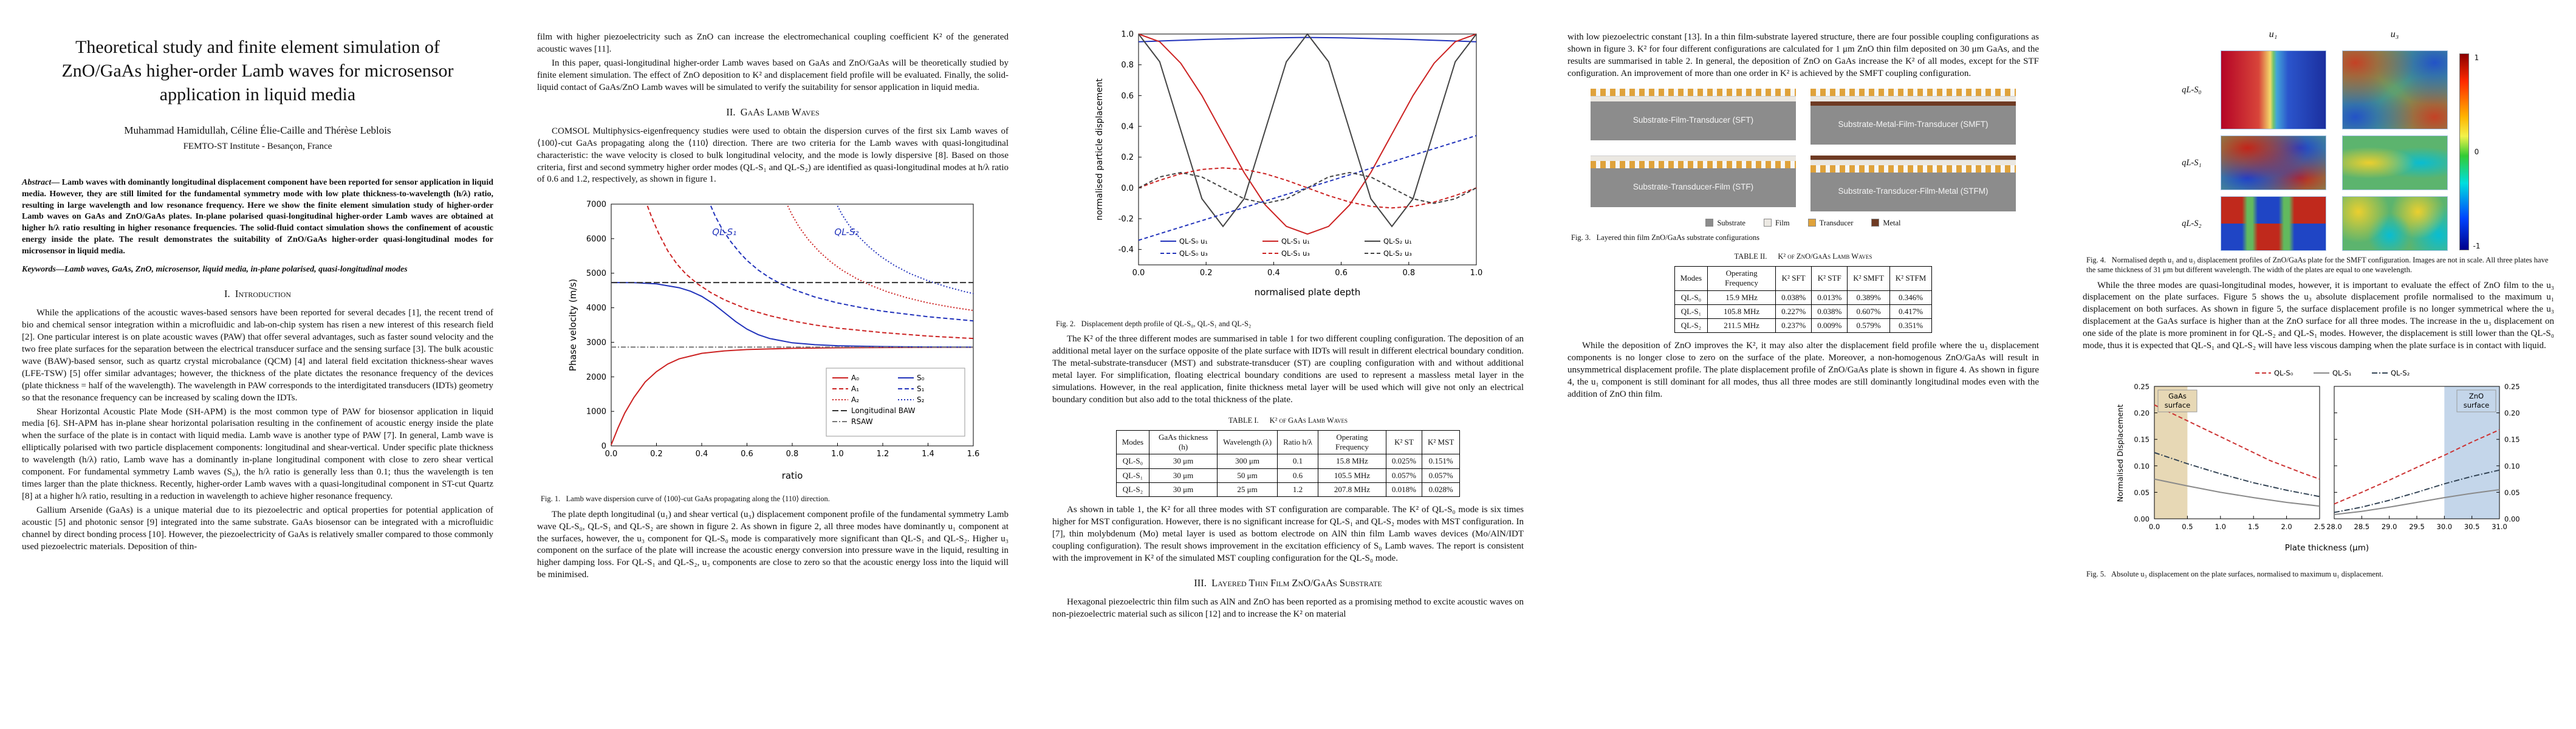 The image size is (2576, 729). Describe the element at coordinates (2341, 373) in the screenshot. I see `svg-text: QL-S₁` at that location.